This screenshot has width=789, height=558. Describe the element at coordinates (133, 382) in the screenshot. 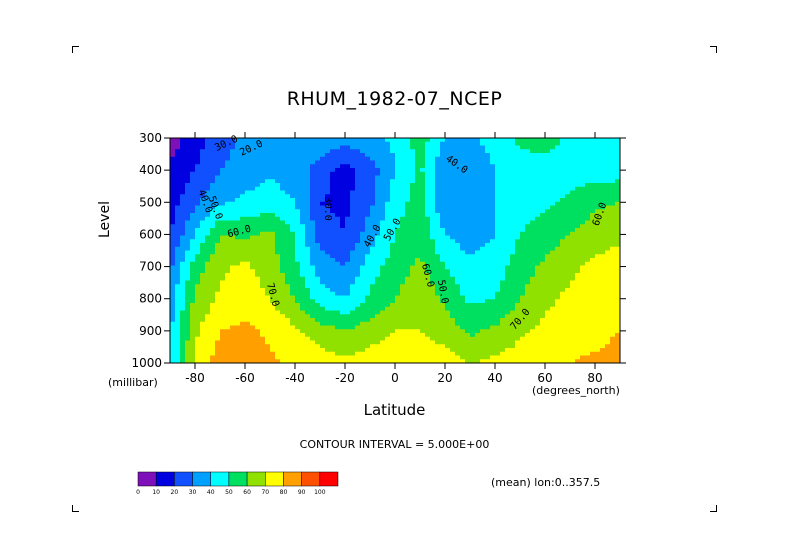

I see `y-axis-unit: (millibar)` at that location.